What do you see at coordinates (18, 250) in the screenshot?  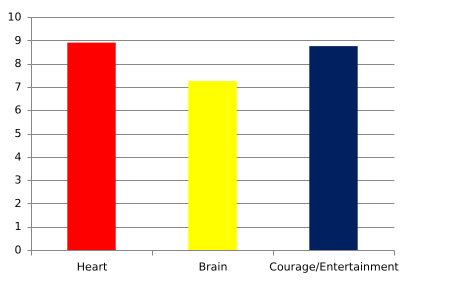 I see `y-tick-label: 0` at bounding box center [18, 250].